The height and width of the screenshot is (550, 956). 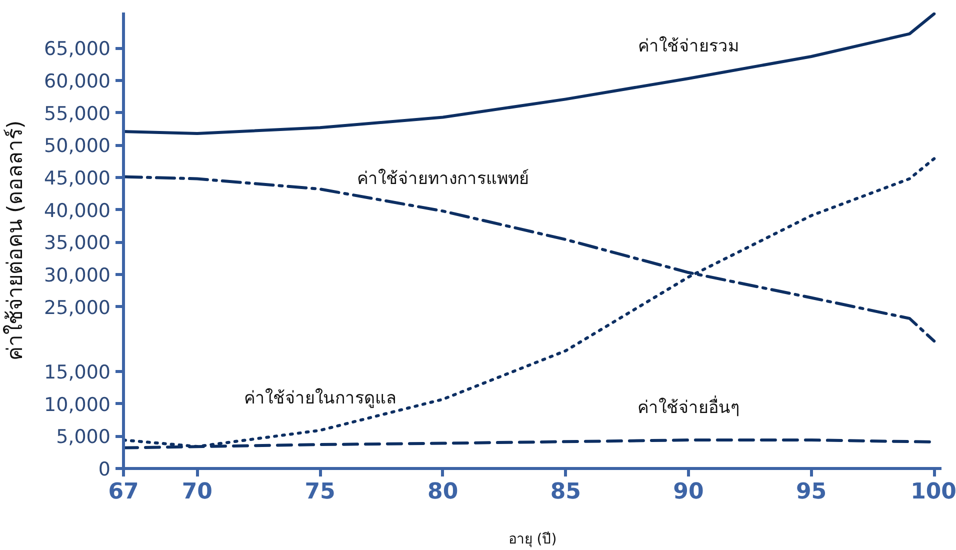 What do you see at coordinates (77, 372) in the screenshot?
I see `y-tick-label: 15,000` at bounding box center [77, 372].